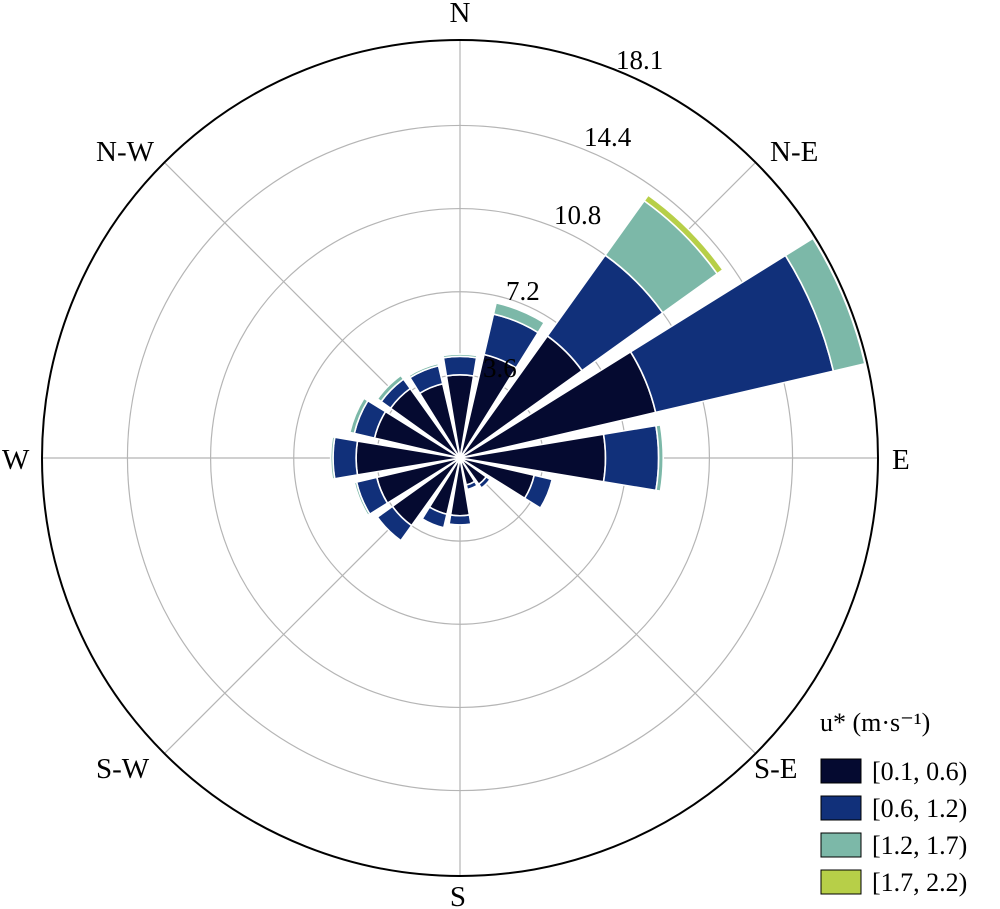 The height and width of the screenshot is (909, 1000). What do you see at coordinates (901, 460) in the screenshot?
I see `direction-label-e: E` at bounding box center [901, 460].